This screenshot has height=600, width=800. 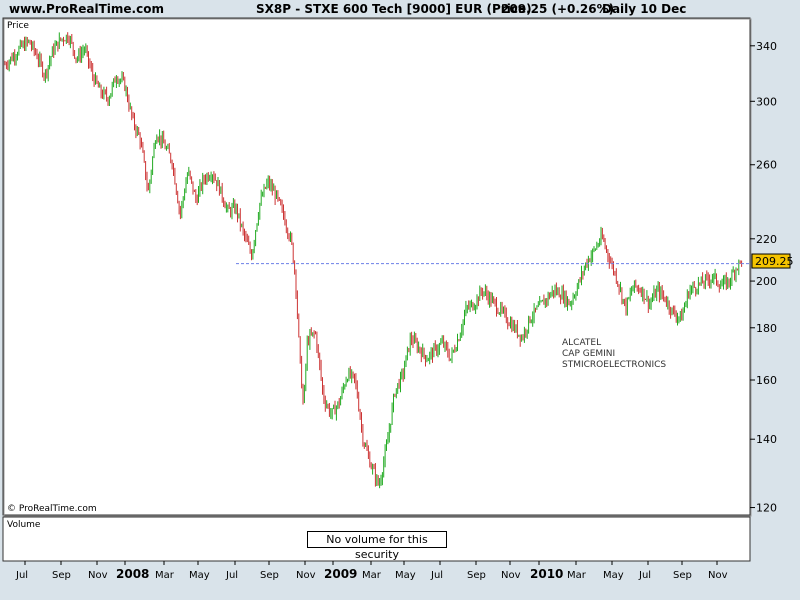 What do you see at coordinates (18, 26) in the screenshot?
I see `price-label: Price` at bounding box center [18, 26].